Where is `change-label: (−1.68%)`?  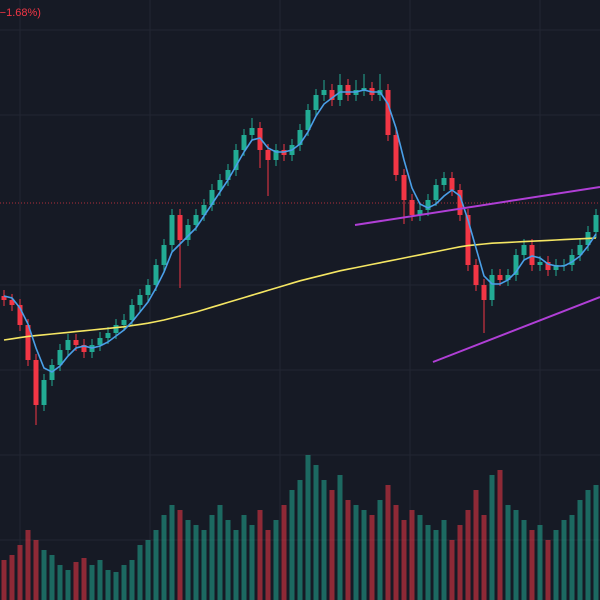 change-label: (−1.68%) is located at coordinates (20, 13).